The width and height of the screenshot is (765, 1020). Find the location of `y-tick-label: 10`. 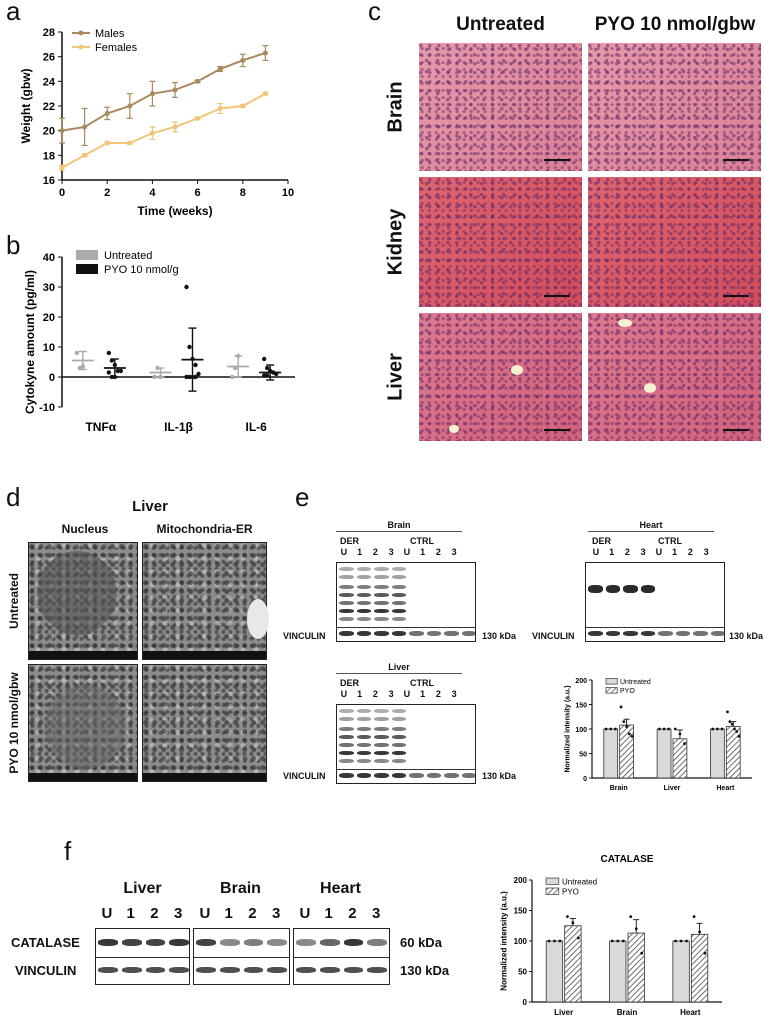

y-tick-label: 10 is located at coordinates (49, 348).